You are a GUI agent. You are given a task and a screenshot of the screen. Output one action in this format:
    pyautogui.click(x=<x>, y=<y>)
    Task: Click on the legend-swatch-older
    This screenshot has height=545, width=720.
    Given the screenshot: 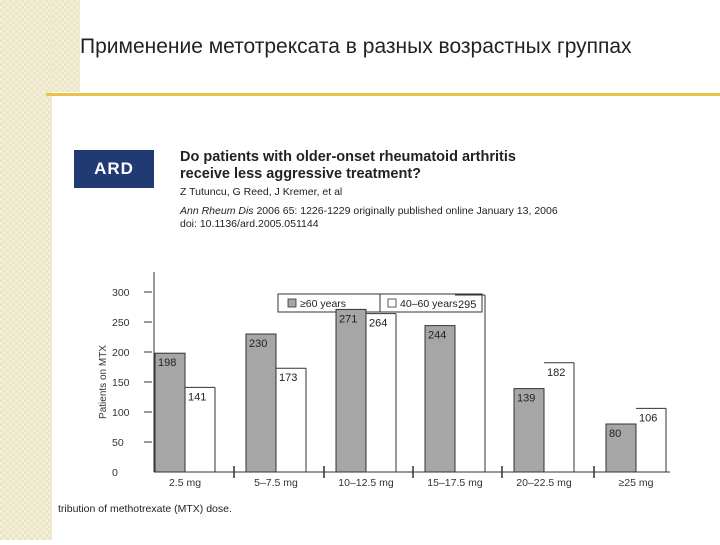 What is the action you would take?
    pyautogui.click(x=292, y=303)
    